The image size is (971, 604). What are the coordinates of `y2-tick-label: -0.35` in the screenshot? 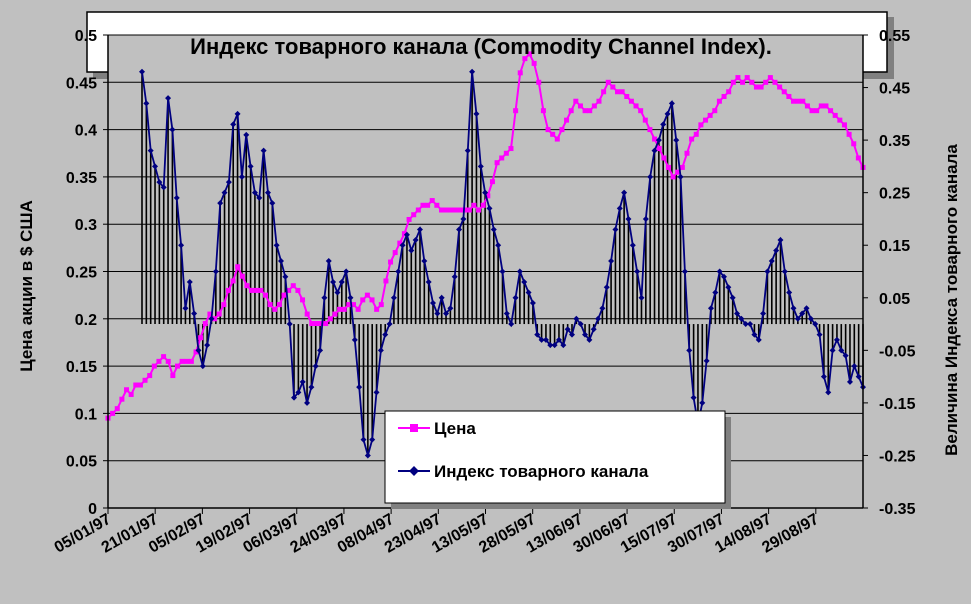 It's located at (897, 509).